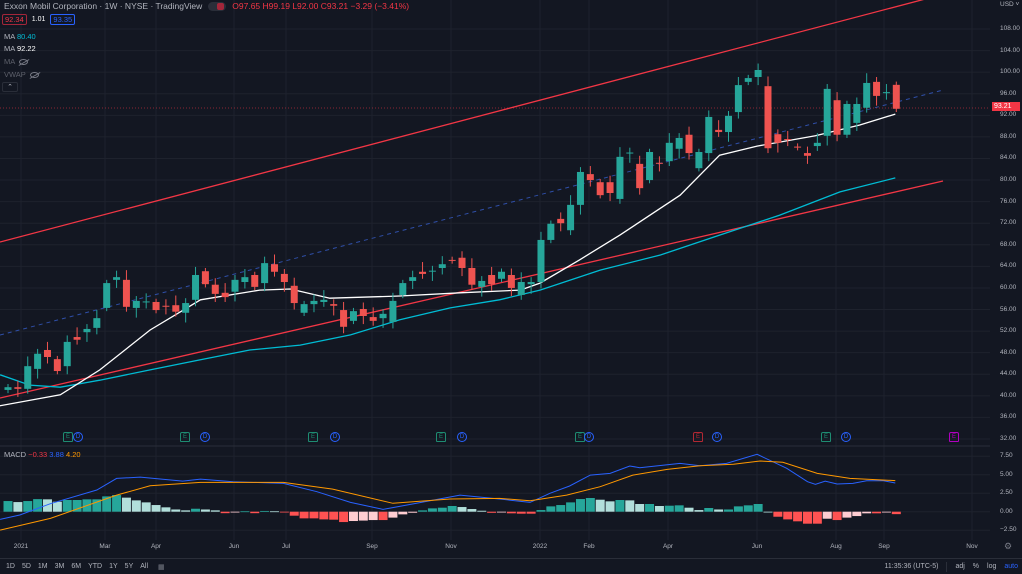 Image resolution: width=1022 pixels, height=574 pixels. What do you see at coordinates (246, 6) in the screenshot?
I see `open-value: O97.65` at bounding box center [246, 6].